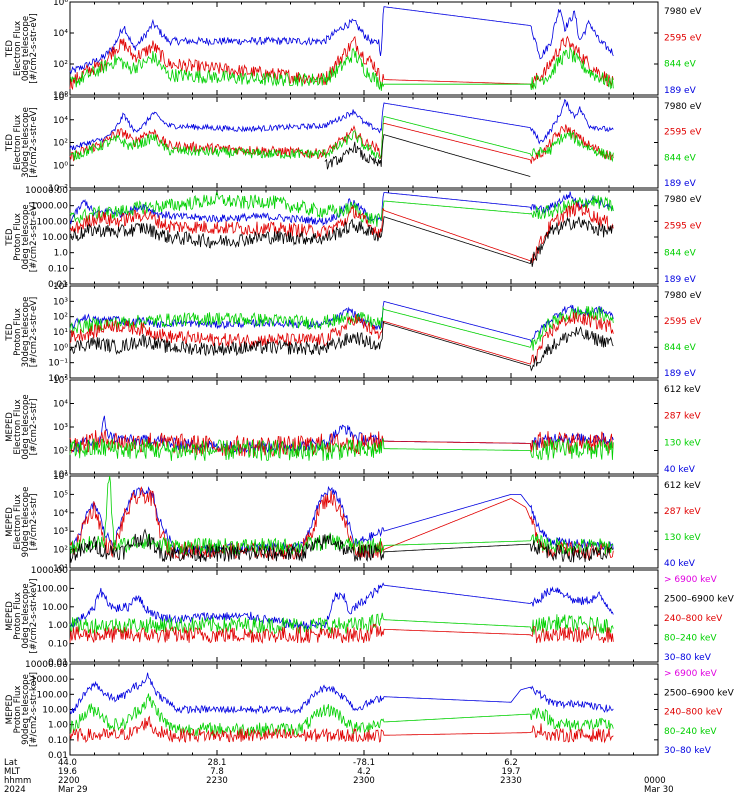  What do you see at coordinates (341, 241) in the screenshot?
I see `panel-3-series-black-line` at bounding box center [341, 241].